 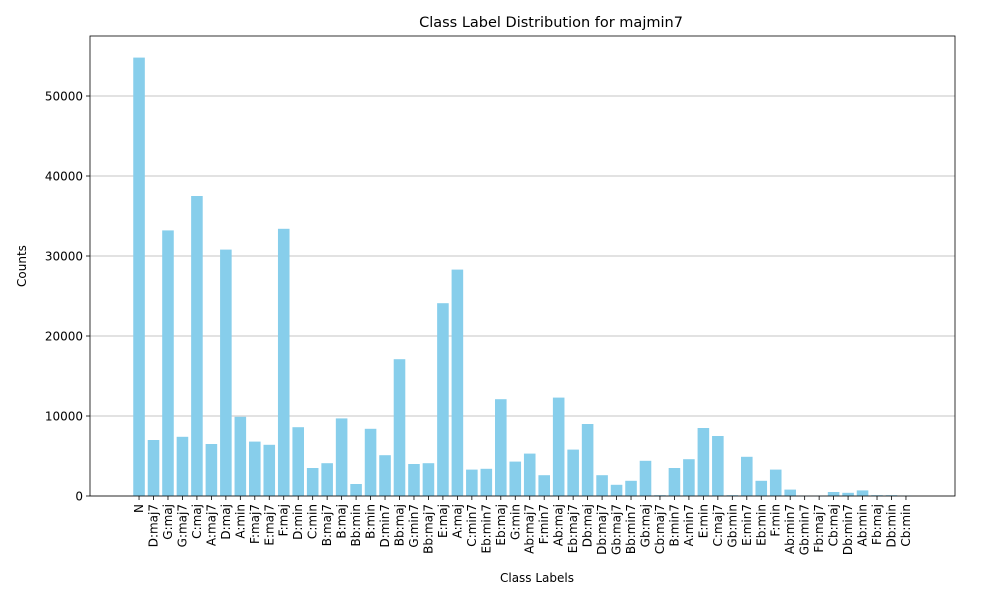 What do you see at coordinates (255, 524) in the screenshot?
I see `x-tick-label: F:maj7` at bounding box center [255, 524].